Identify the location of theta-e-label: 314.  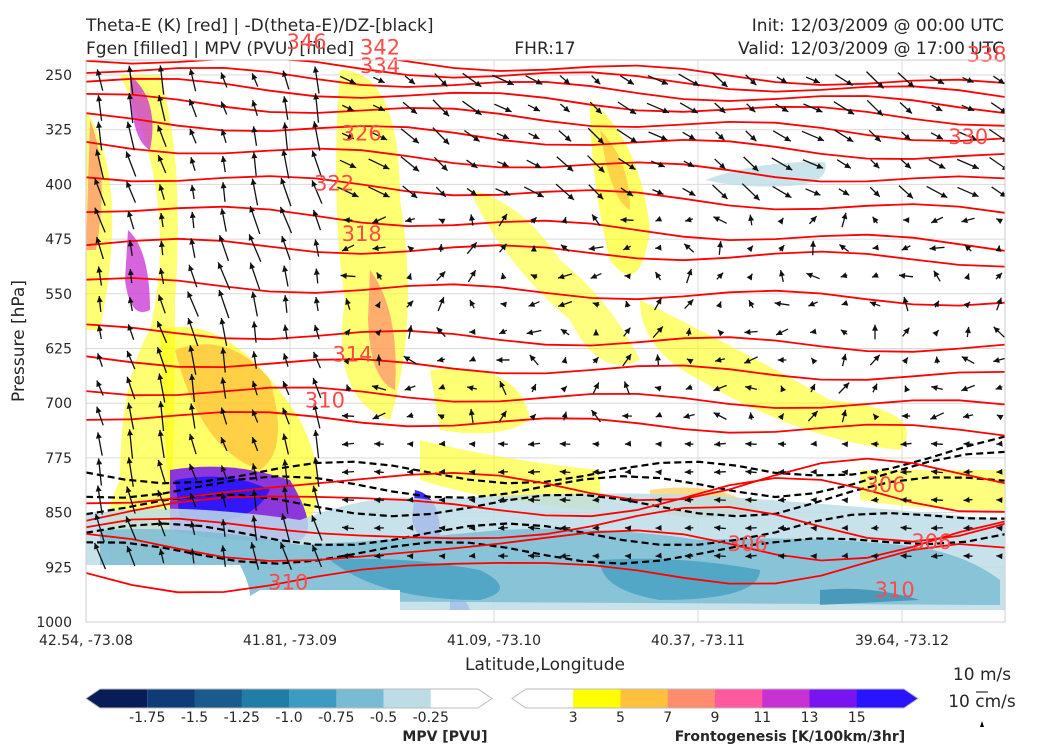
(352, 354).